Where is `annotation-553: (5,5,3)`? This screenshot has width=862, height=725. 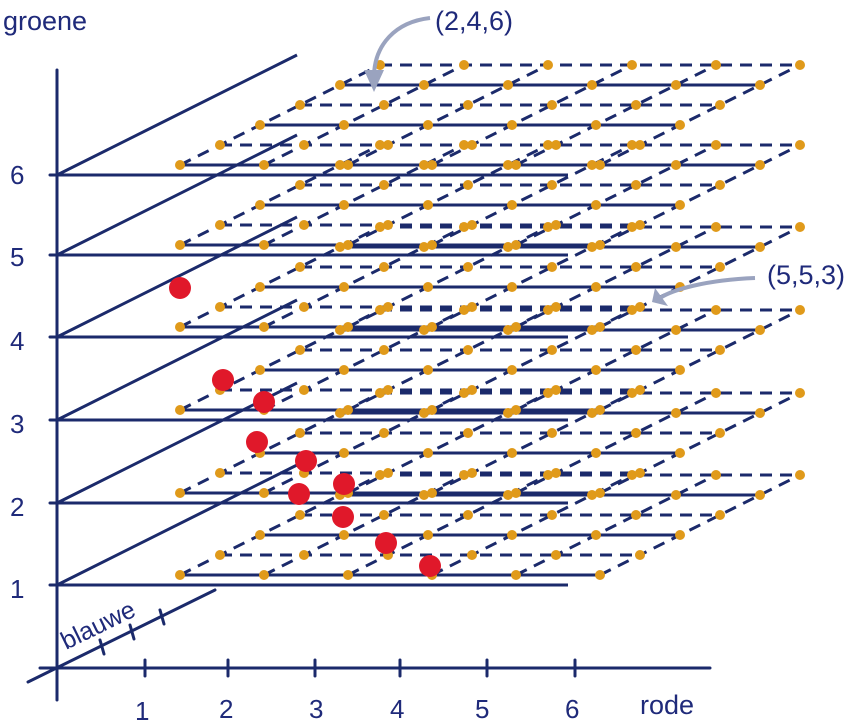
annotation-553: (5,5,3) is located at coordinates (806, 275).